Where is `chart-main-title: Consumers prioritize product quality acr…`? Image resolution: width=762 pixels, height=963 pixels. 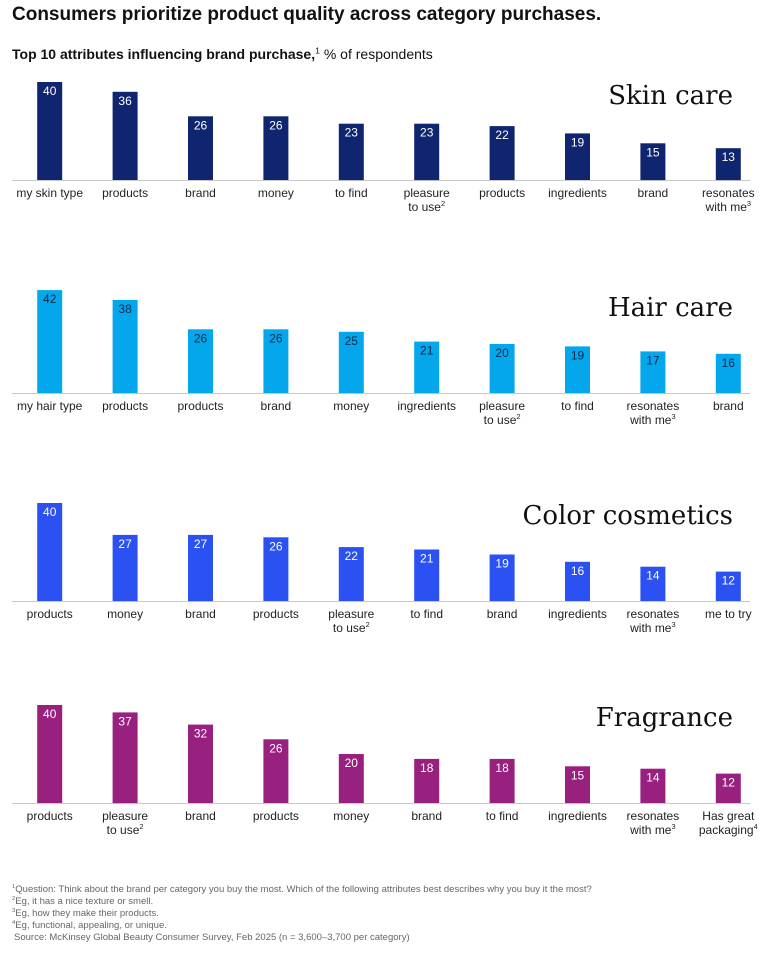 chart-main-title: Consumers prioritize product quality acr… is located at coordinates (307, 14).